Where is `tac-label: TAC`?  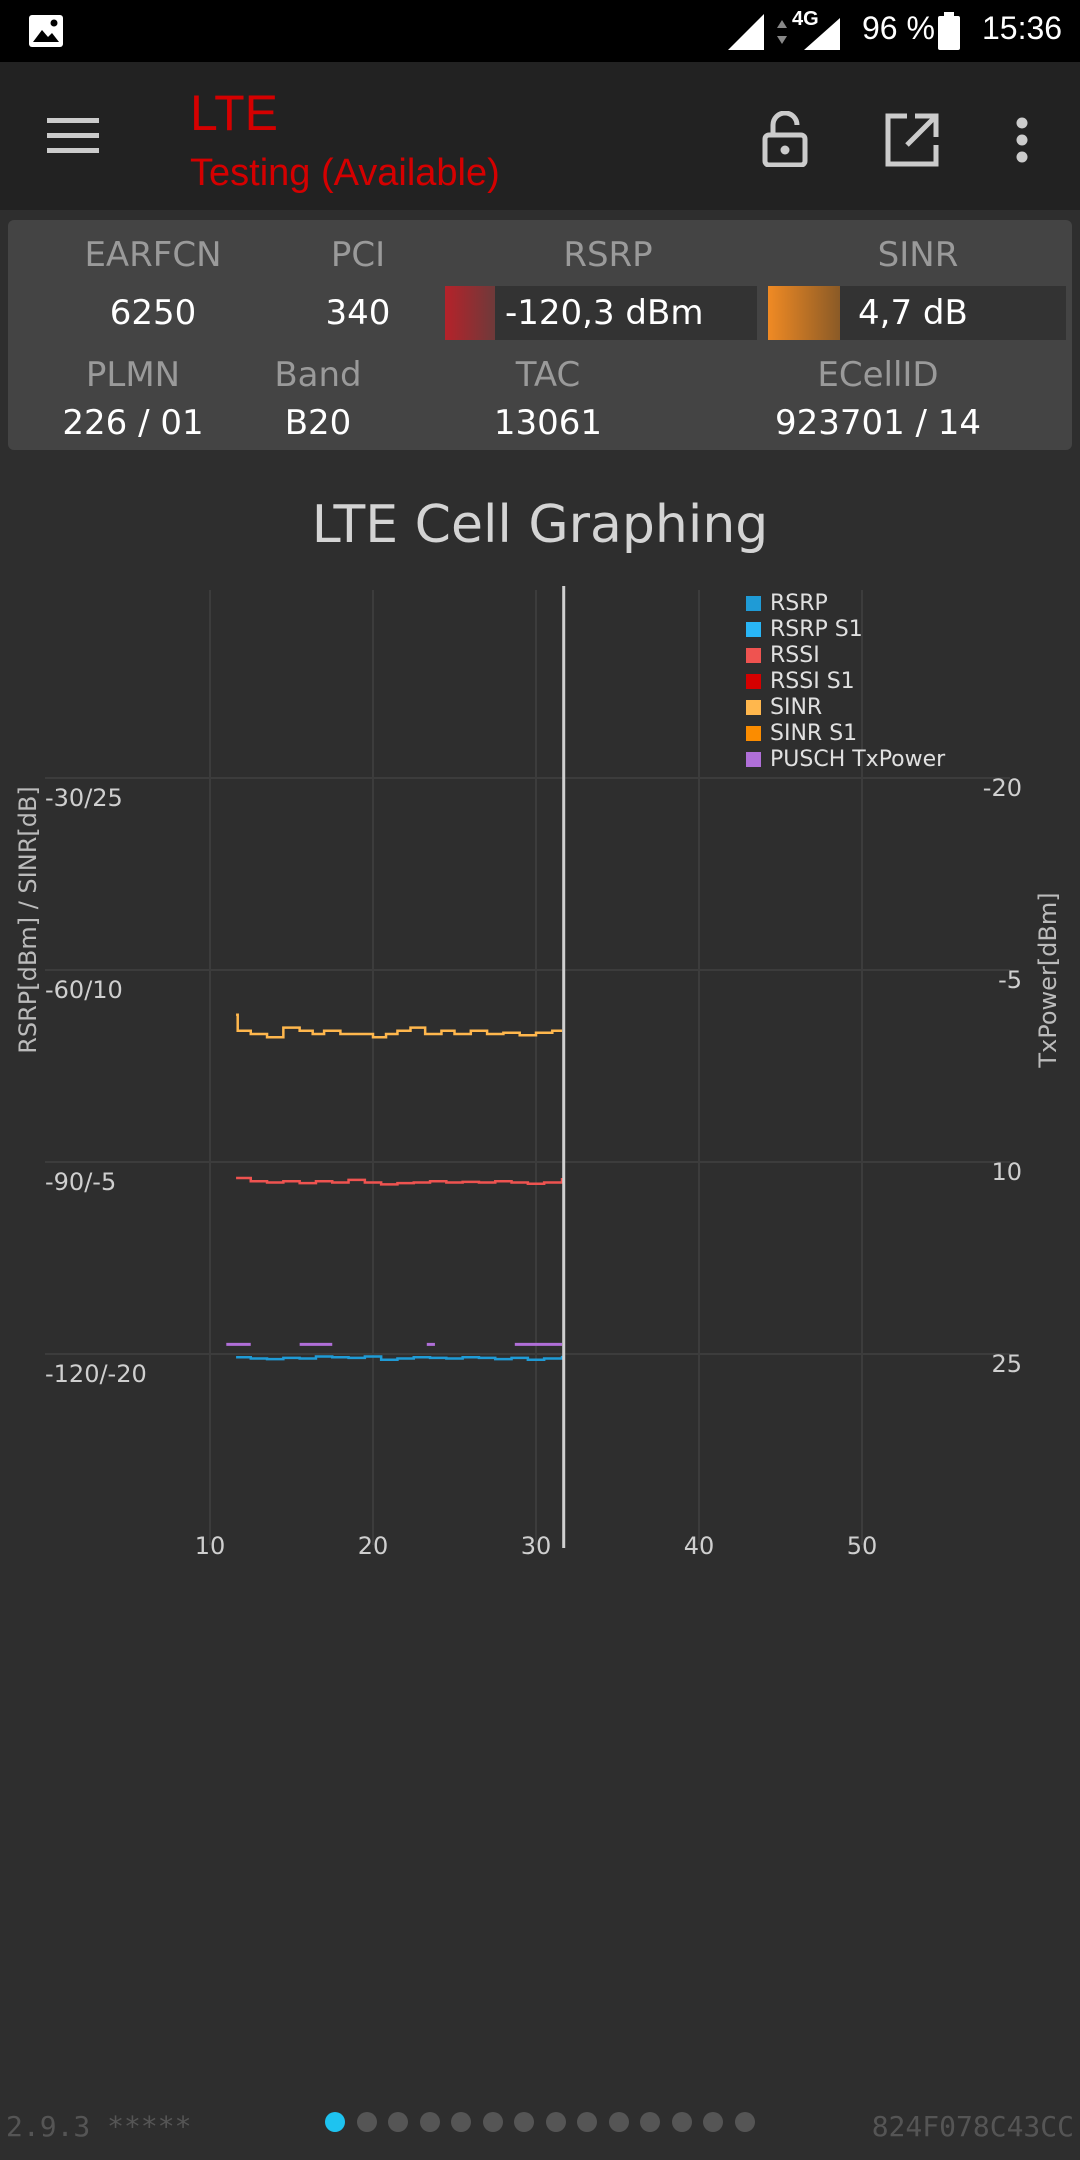
tac-label: TAC is located at coordinates (548, 375).